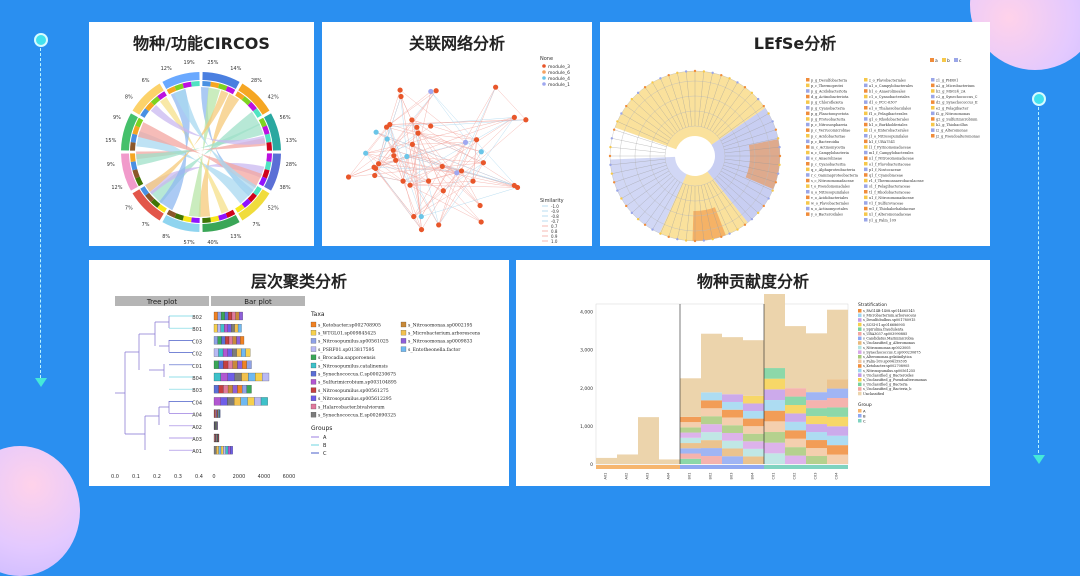 The image size is (1080, 576). Describe the element at coordinates (586, 313) in the screenshot. I see `contrib-y-tick: 4,000` at that location.